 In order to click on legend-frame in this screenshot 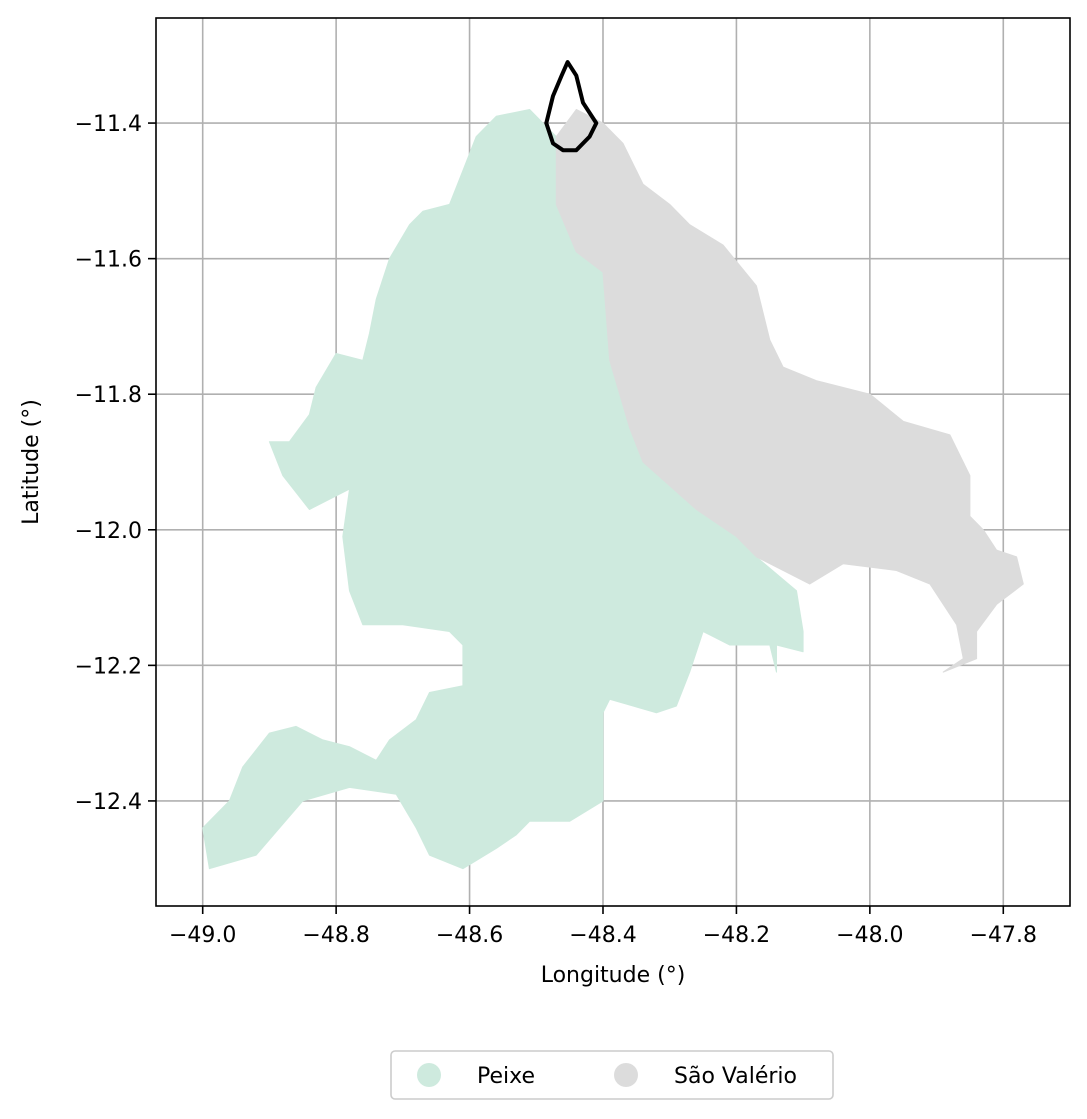, I will do `click(612, 1075)`.